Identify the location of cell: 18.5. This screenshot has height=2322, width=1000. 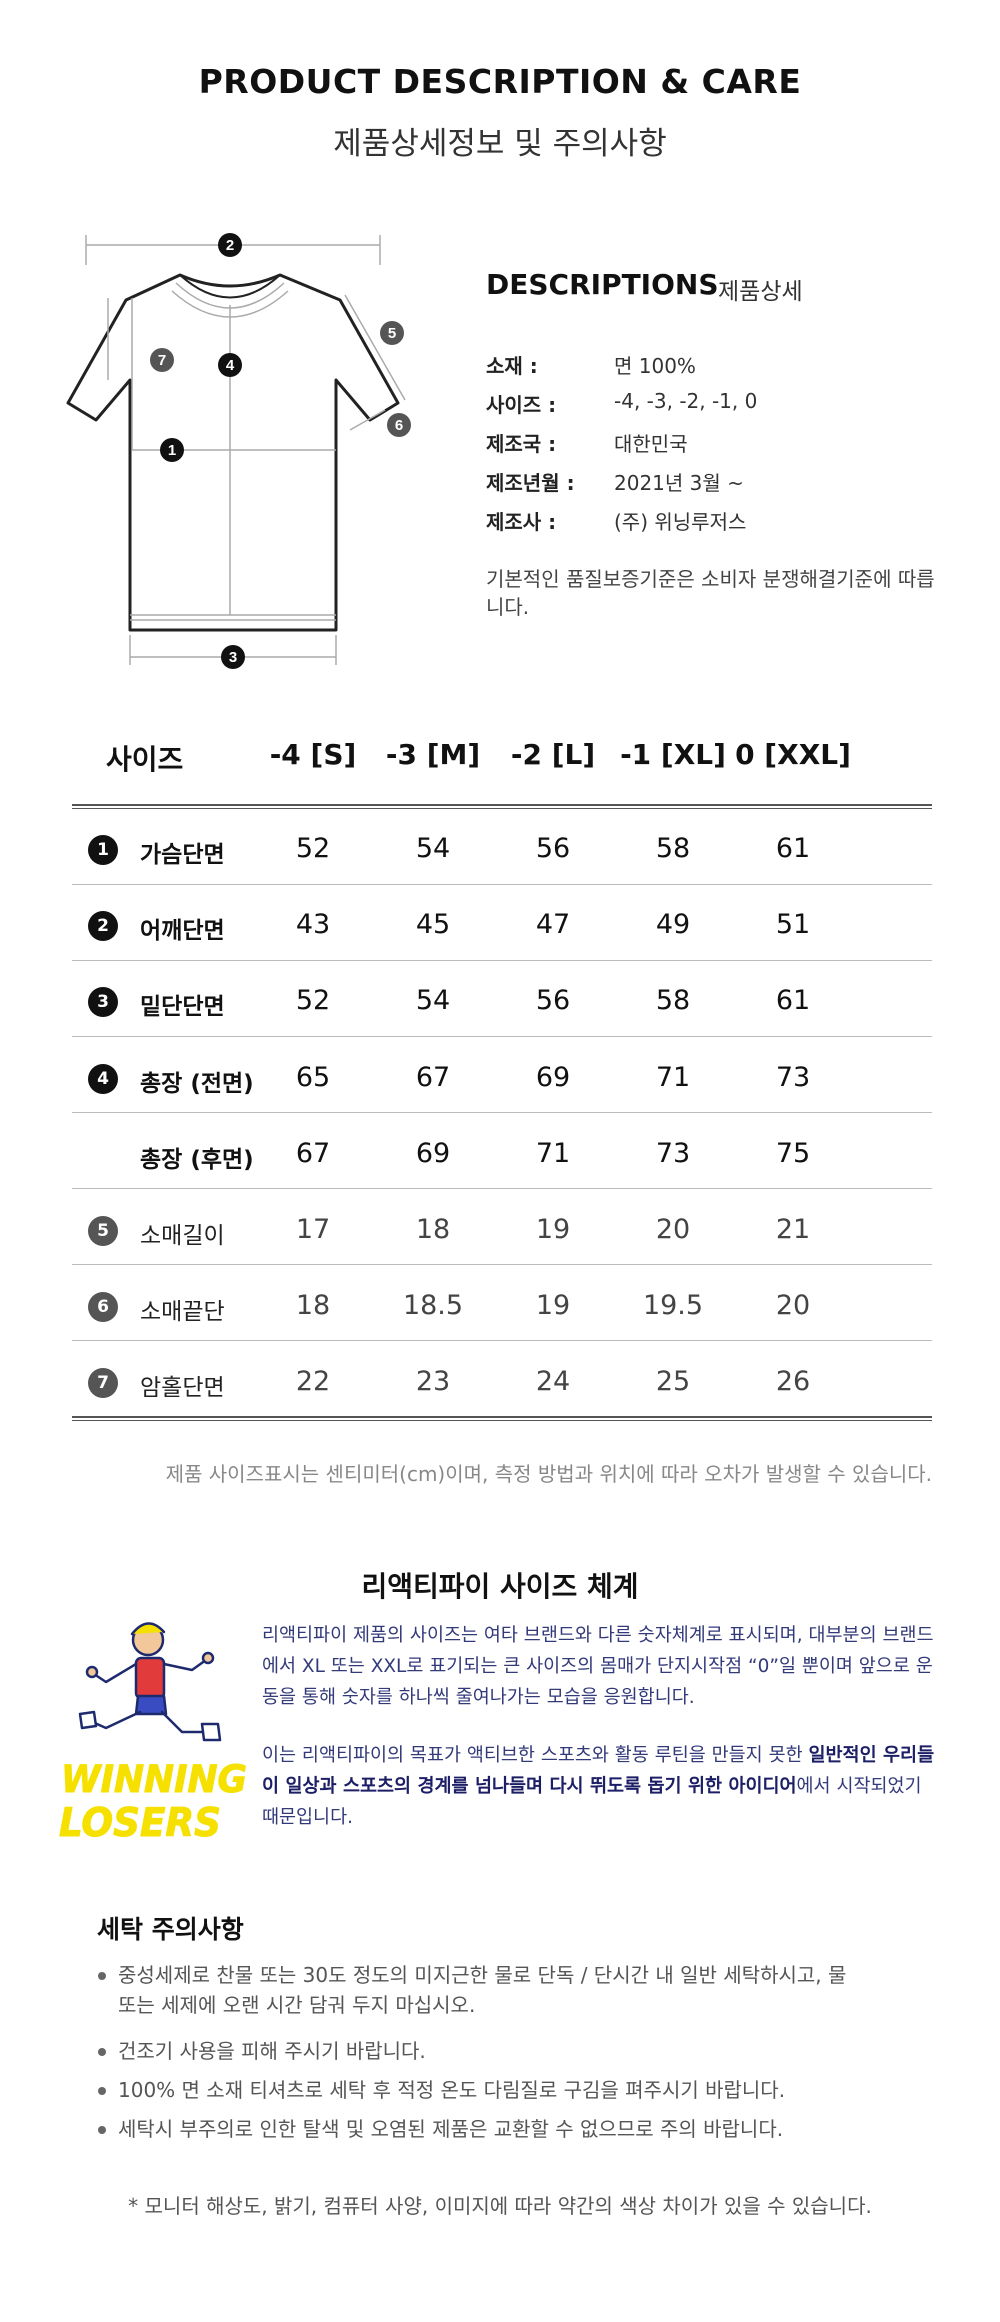
(433, 1305).